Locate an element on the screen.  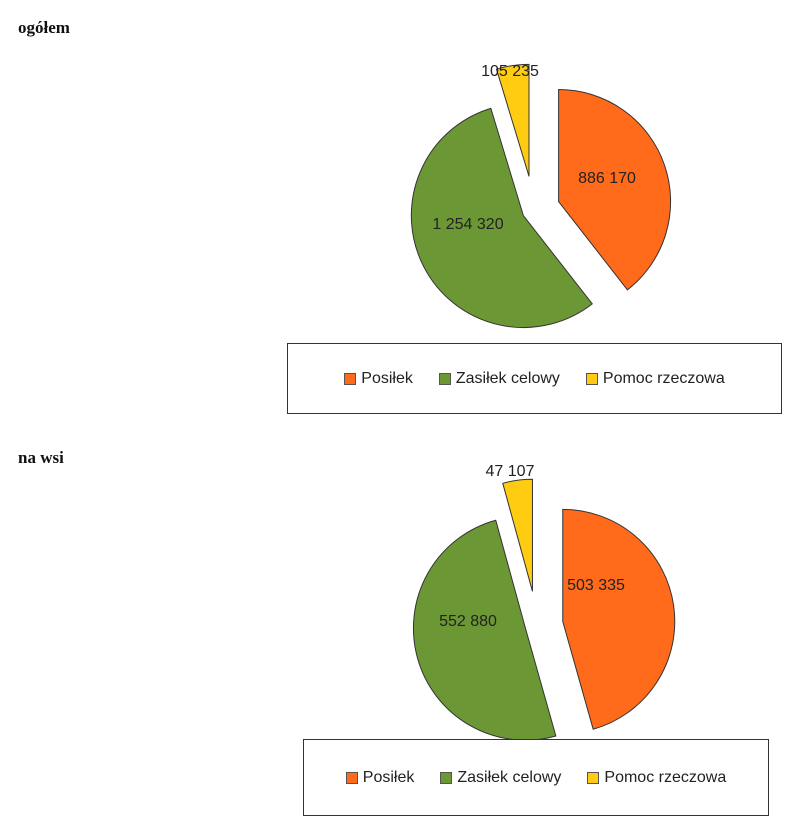
legend-total: Posiłek Zasiłek celowy Pomoc rzeczowa is located at coordinates (534, 378).